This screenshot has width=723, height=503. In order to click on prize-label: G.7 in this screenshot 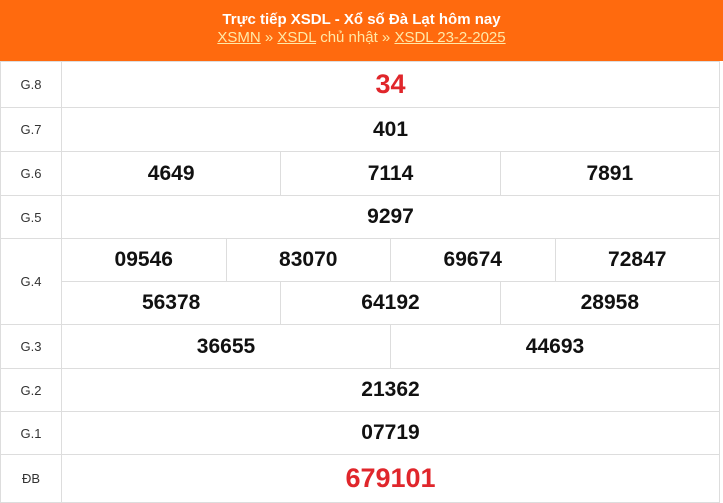, I will do `click(31, 129)`.